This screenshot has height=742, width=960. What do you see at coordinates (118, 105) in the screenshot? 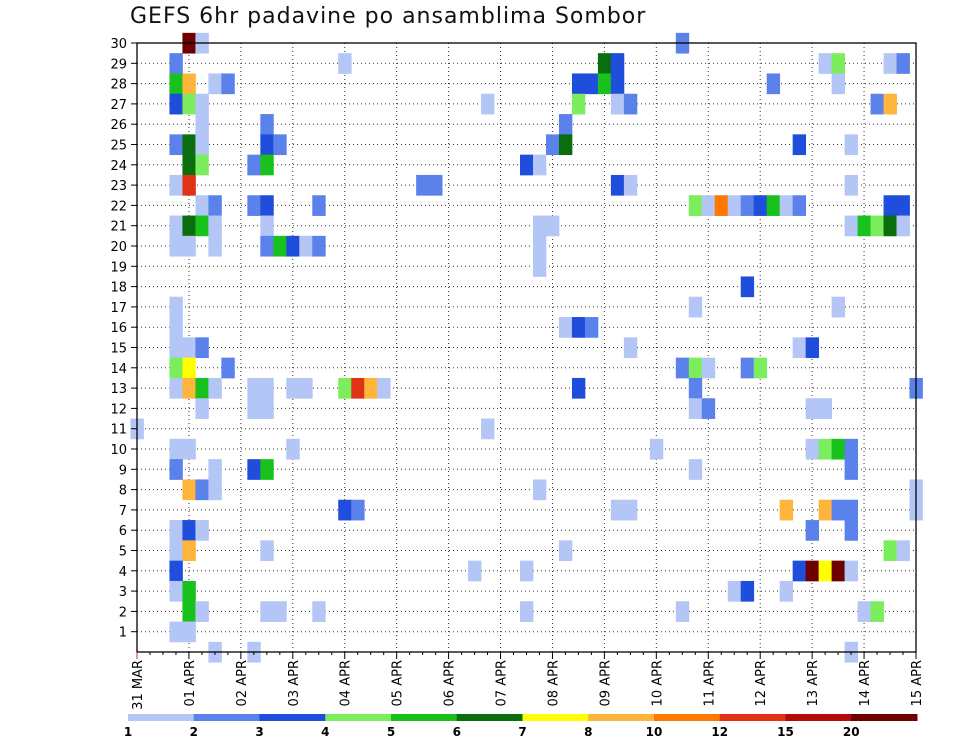
I see `y-tick-label: 27` at bounding box center [118, 105].